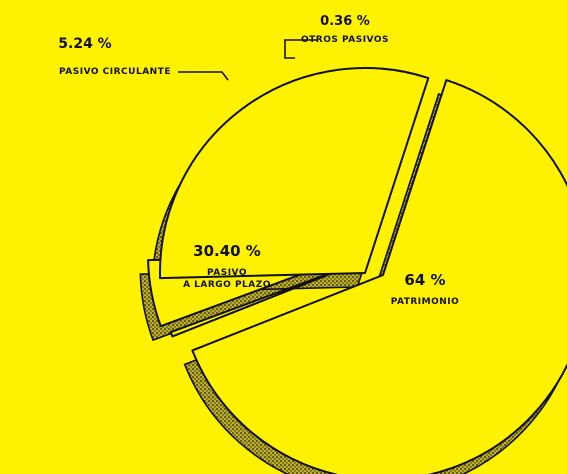  What do you see at coordinates (424, 280) in the screenshot?
I see `data-label-patrimonio: 64 %` at bounding box center [424, 280].